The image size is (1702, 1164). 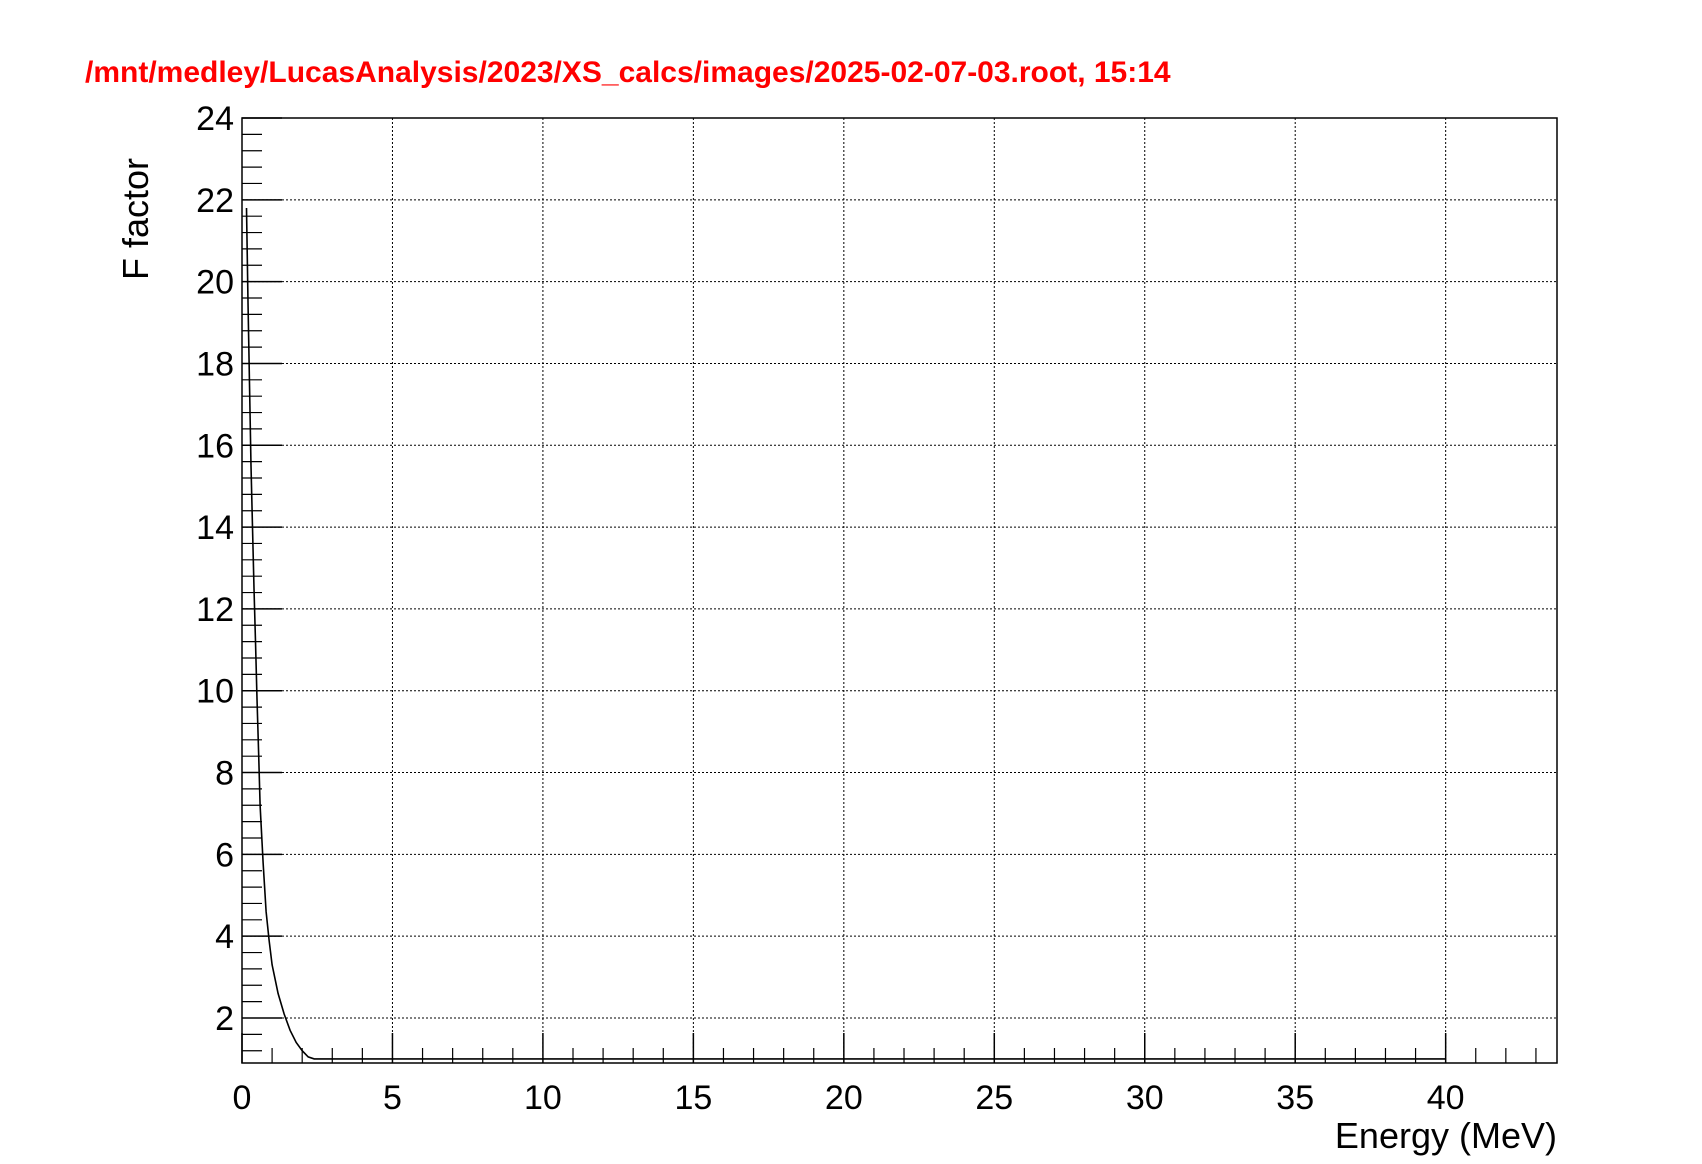 I want to click on y-tick-label: 12, so click(x=215, y=610).